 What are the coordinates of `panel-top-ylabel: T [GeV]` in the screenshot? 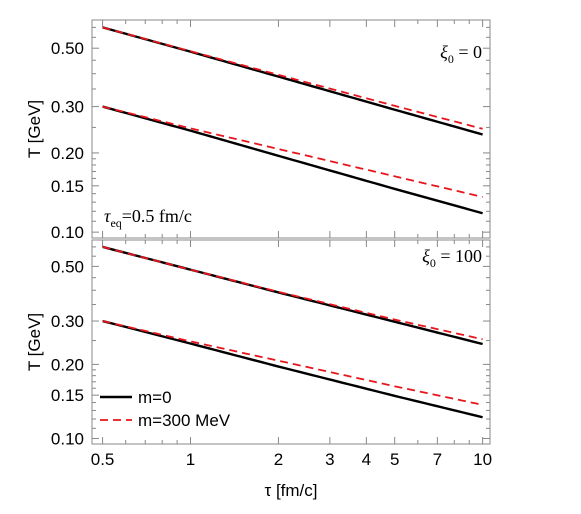 It's located at (34, 129).